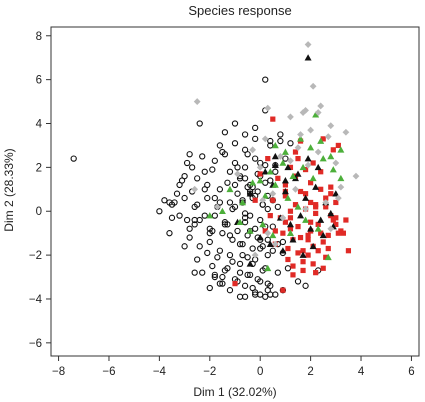 This screenshot has width=425, height=402. What do you see at coordinates (411, 372) in the screenshot?
I see `x-tick-label: 6` at bounding box center [411, 372].